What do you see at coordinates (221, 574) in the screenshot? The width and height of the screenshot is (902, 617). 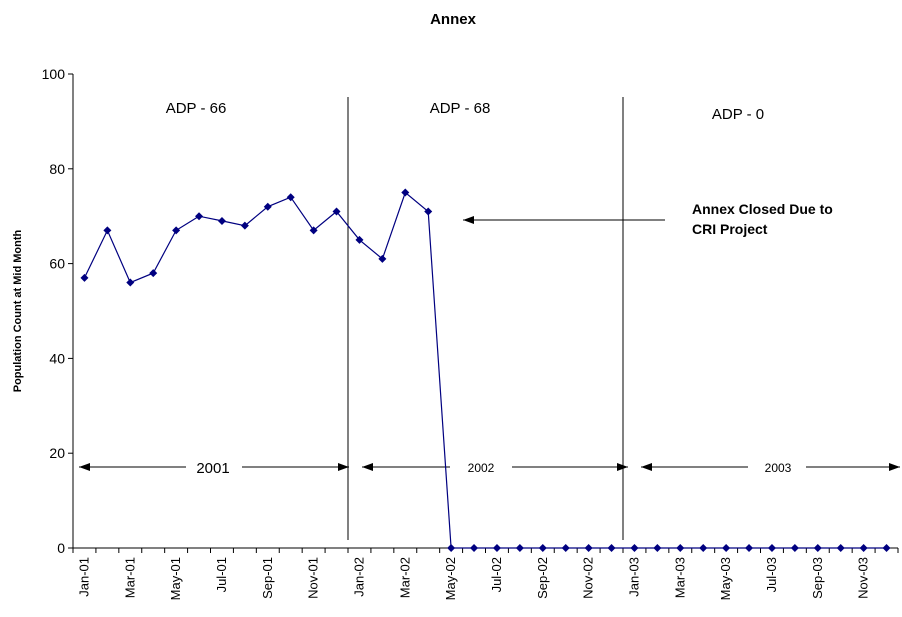 I see `x-tick-label: Jul-01` at bounding box center [221, 574].